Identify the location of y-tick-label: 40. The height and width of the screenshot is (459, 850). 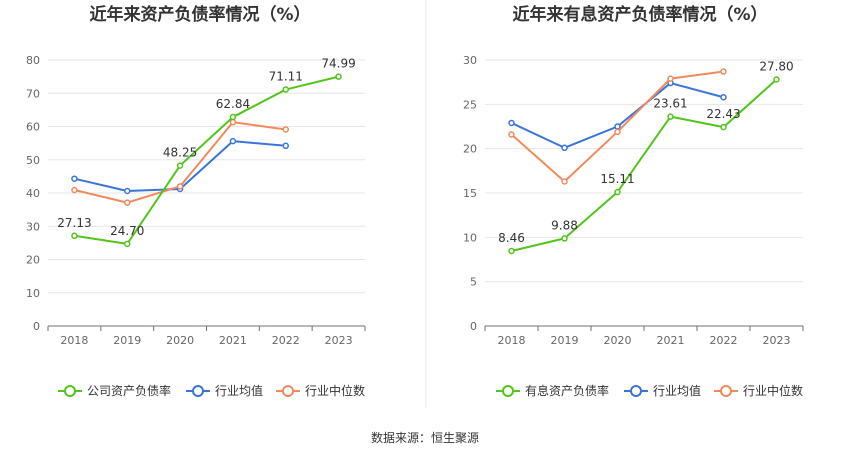
(33, 193).